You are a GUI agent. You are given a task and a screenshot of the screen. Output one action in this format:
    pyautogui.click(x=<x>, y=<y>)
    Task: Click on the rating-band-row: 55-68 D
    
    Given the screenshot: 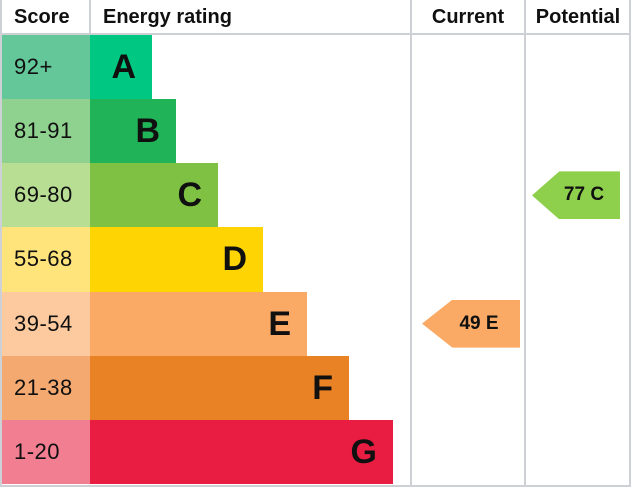 What is the action you would take?
    pyautogui.click(x=316, y=259)
    